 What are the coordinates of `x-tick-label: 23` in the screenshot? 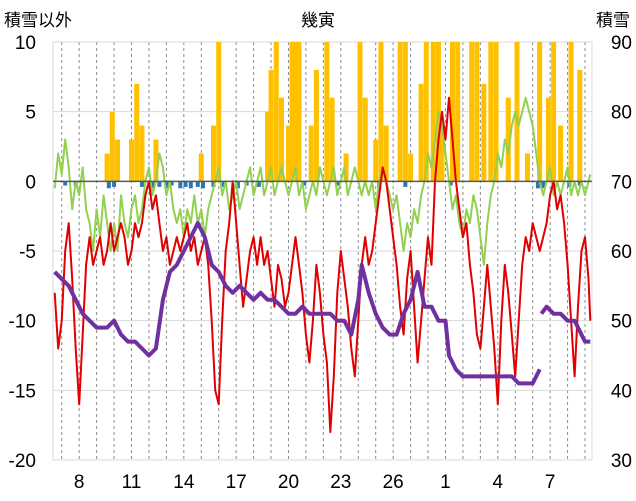 It's located at (340, 482).